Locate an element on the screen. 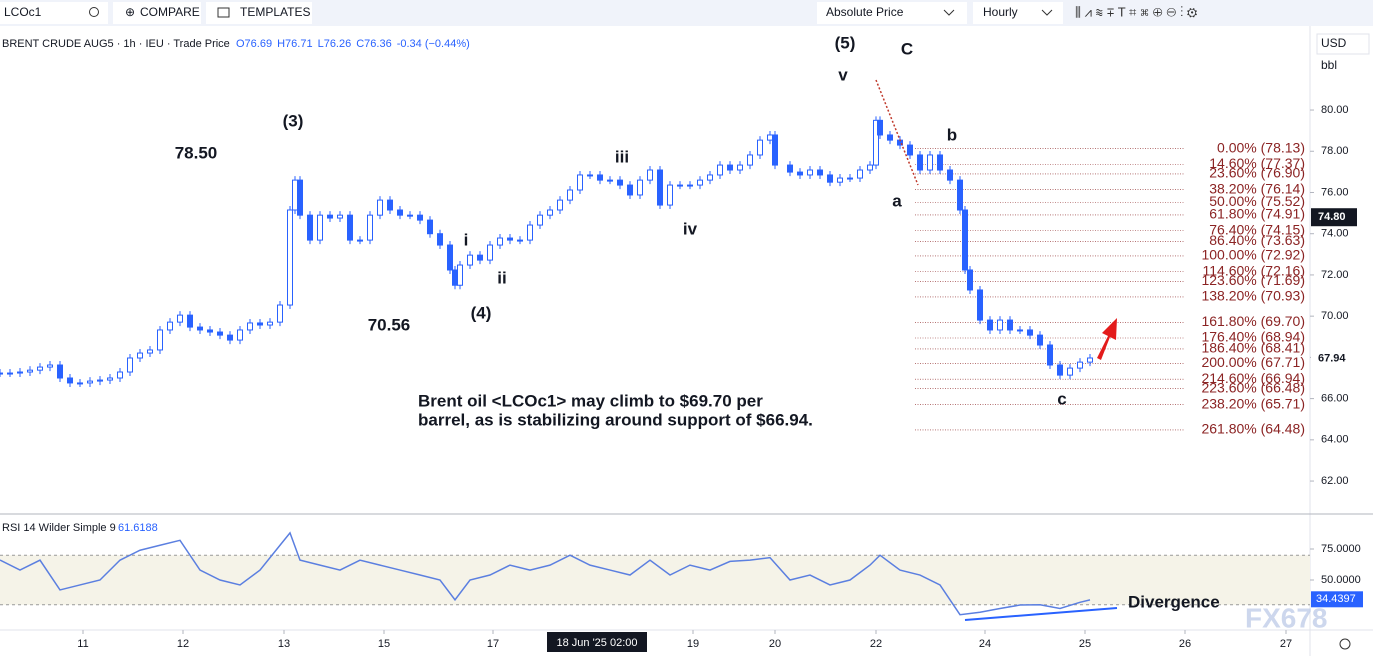  fib-label: 61.80% (74.91) is located at coordinates (1257, 214).